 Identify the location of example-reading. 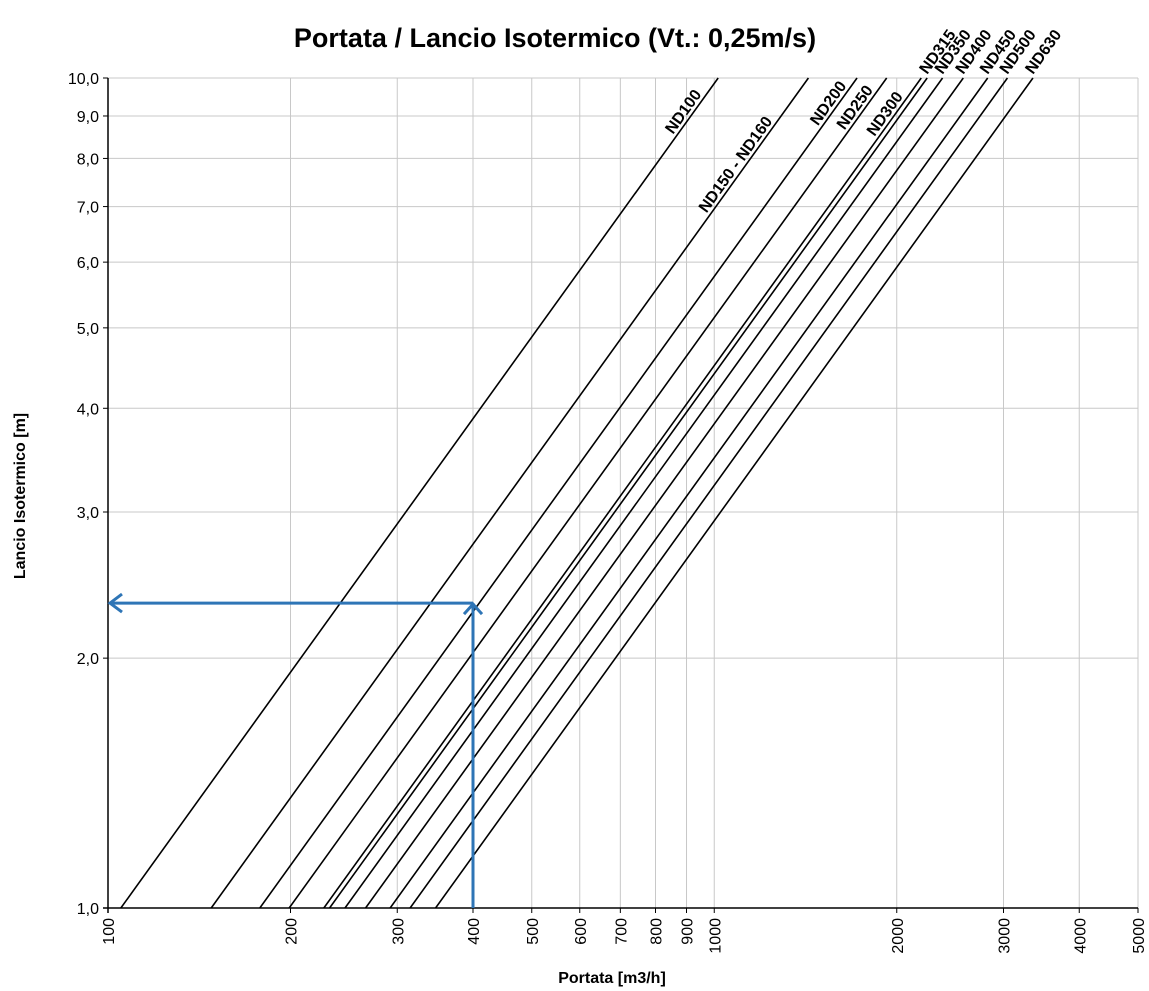
(295, 750).